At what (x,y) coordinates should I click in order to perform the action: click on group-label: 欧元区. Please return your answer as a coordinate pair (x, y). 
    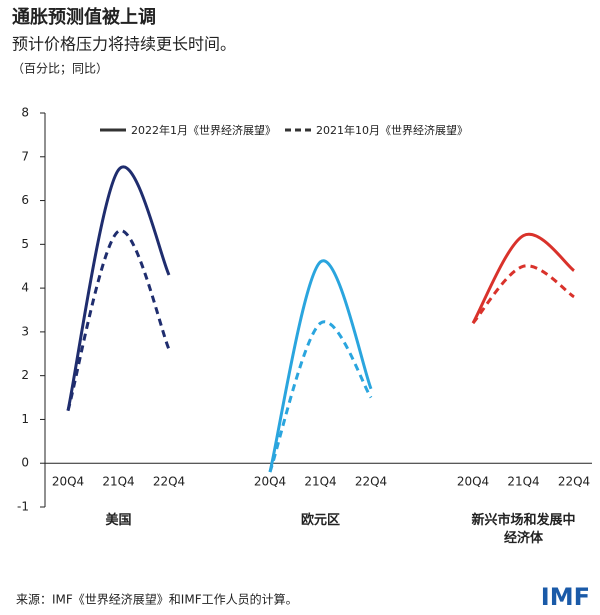
    Looking at the image, I should click on (320, 520).